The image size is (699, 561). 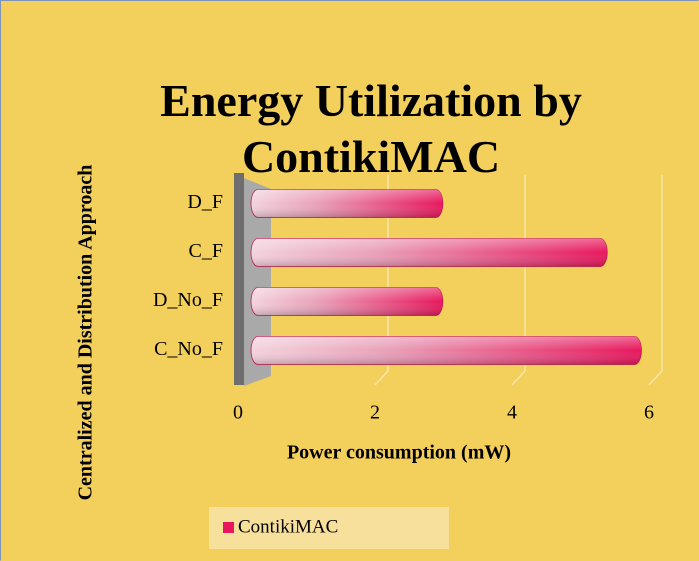 I want to click on x-tick-label: 2, so click(x=375, y=413).